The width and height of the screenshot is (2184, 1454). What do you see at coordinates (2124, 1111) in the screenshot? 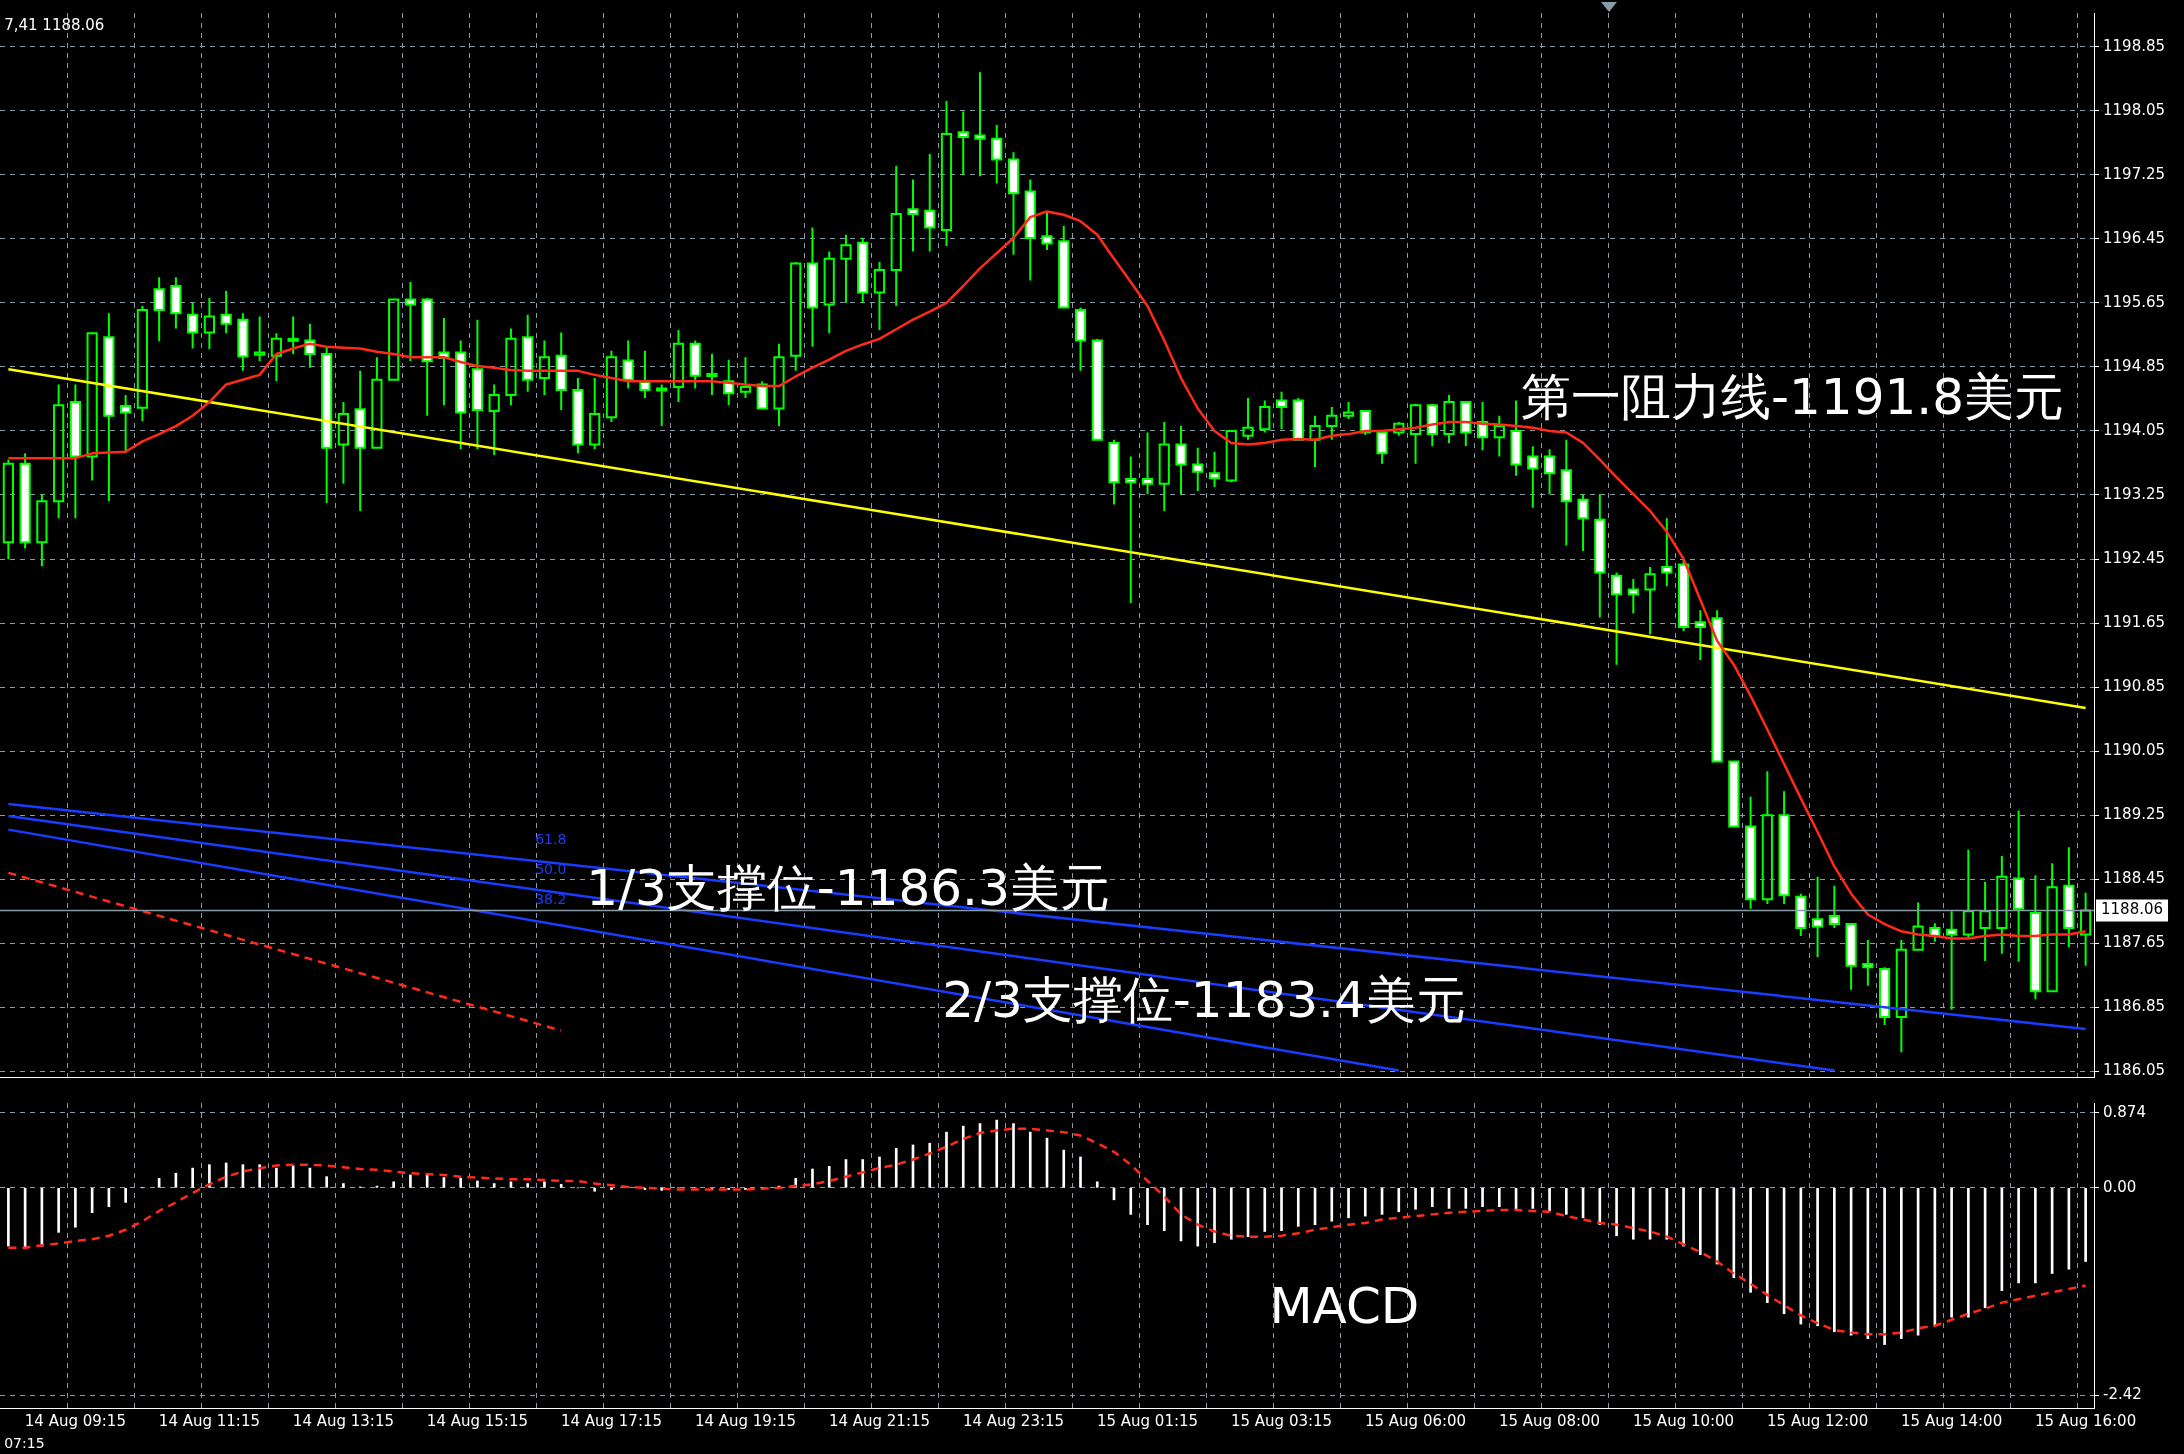
I see `y-tick-label: 0.874` at bounding box center [2124, 1111].